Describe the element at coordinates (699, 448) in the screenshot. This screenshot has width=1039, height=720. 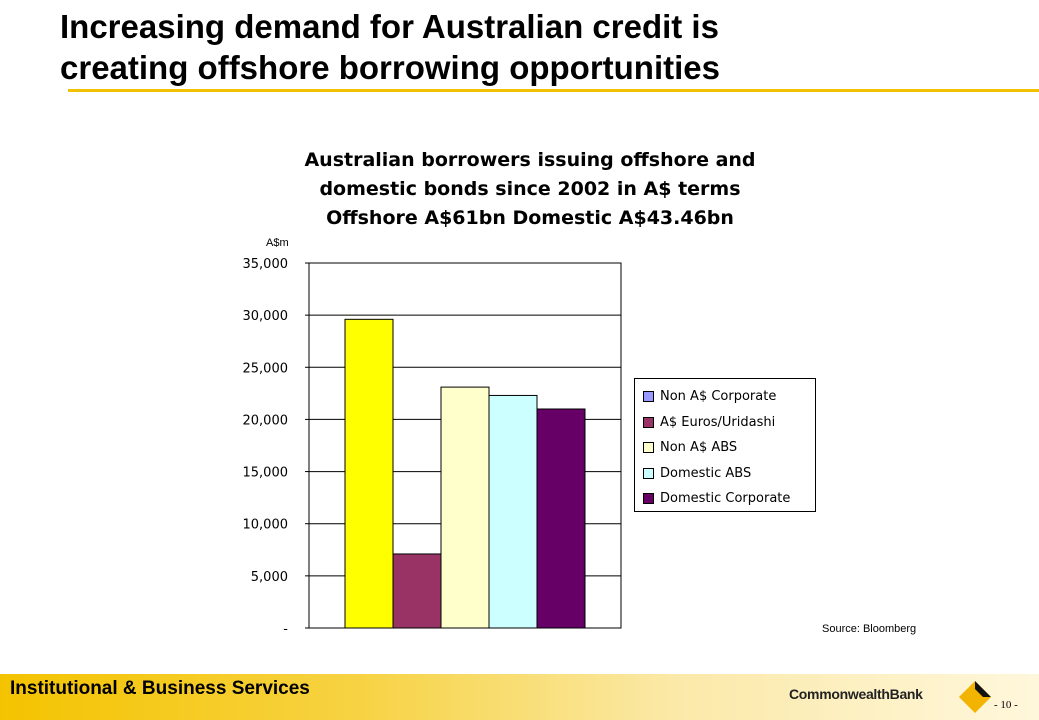
I see `legend-label: Non A$ ABS` at that location.